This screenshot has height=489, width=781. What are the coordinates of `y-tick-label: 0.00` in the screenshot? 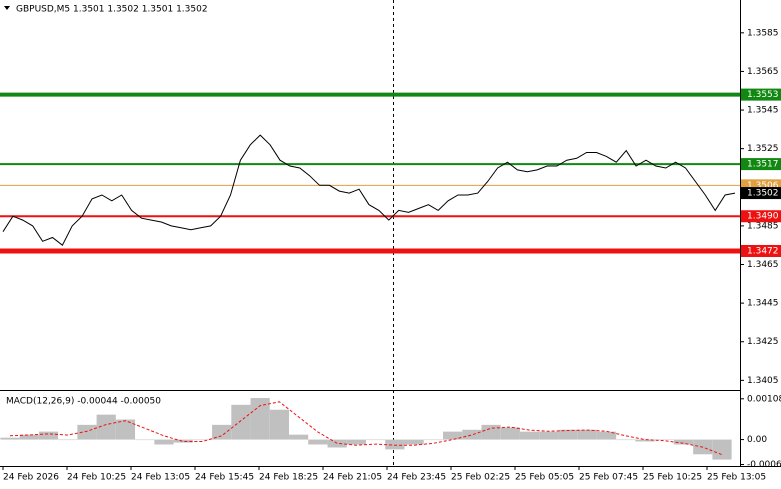 It's located at (757, 440).